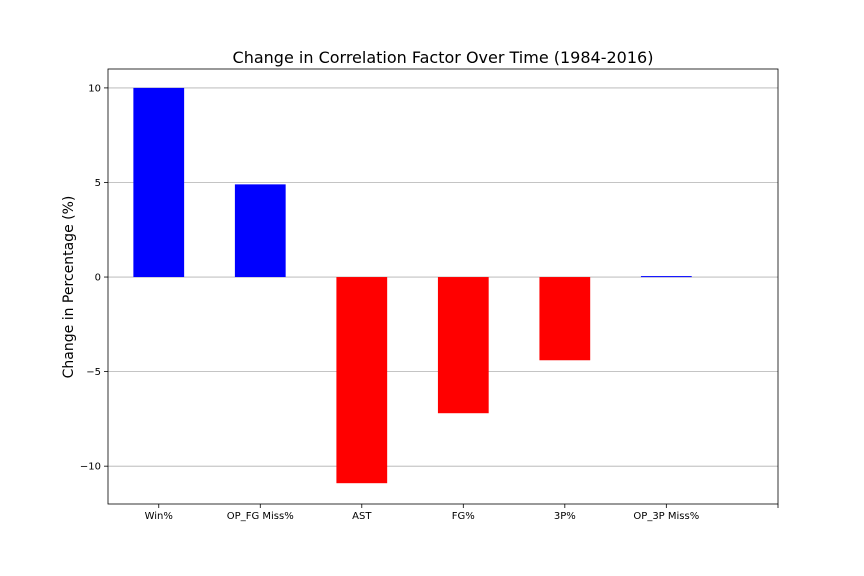 The height and width of the screenshot is (576, 864). I want to click on bar-fg, so click(463, 345).